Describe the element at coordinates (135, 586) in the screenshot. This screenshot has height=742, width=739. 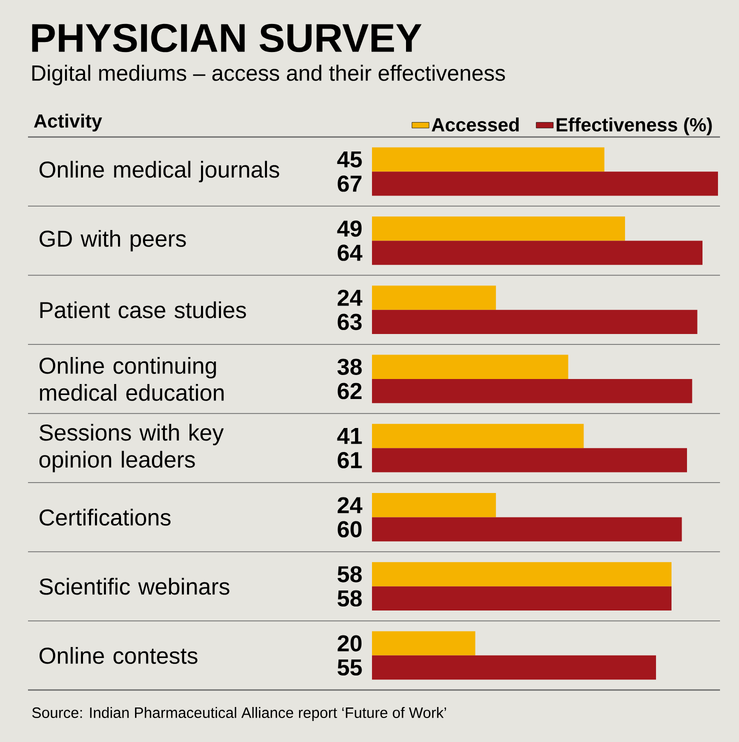
I see `y-tick-label: Scientific webinars` at that location.